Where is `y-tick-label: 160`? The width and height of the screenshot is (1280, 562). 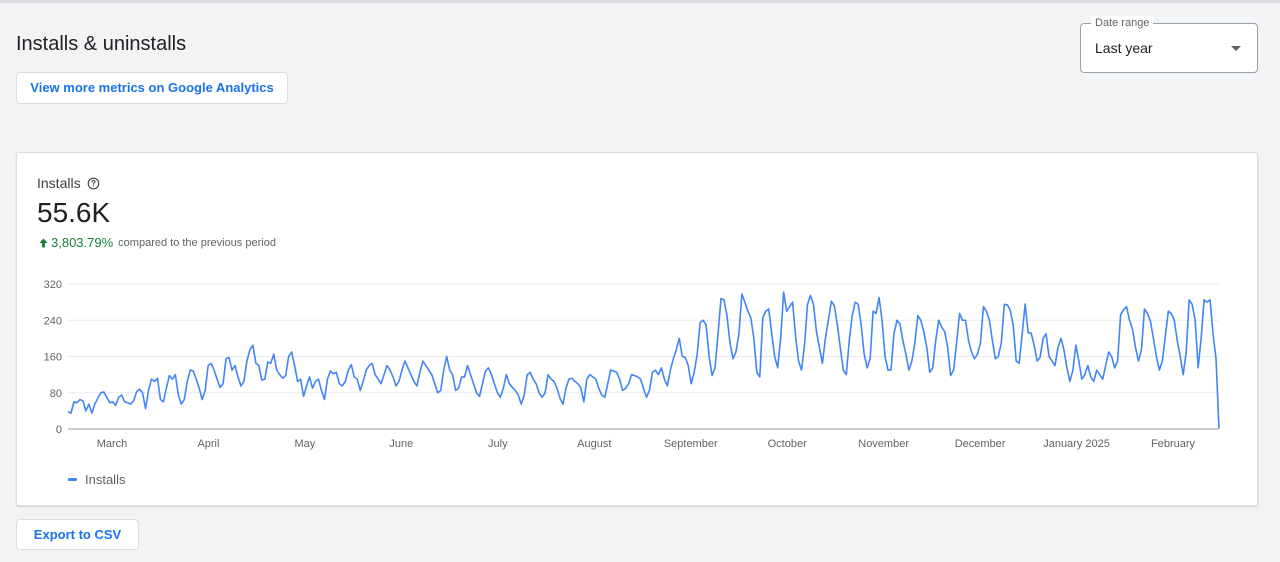 y-tick-label: 160 is located at coordinates (53, 358).